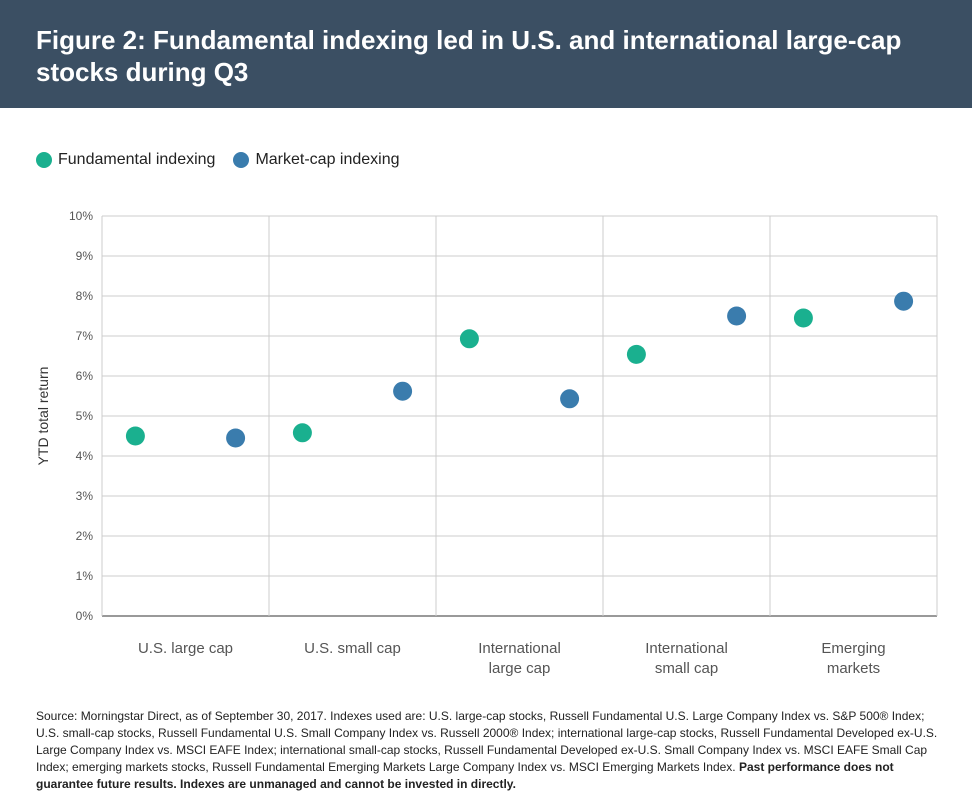  What do you see at coordinates (85, 496) in the screenshot?
I see `y-tick-label: 3%` at bounding box center [85, 496].